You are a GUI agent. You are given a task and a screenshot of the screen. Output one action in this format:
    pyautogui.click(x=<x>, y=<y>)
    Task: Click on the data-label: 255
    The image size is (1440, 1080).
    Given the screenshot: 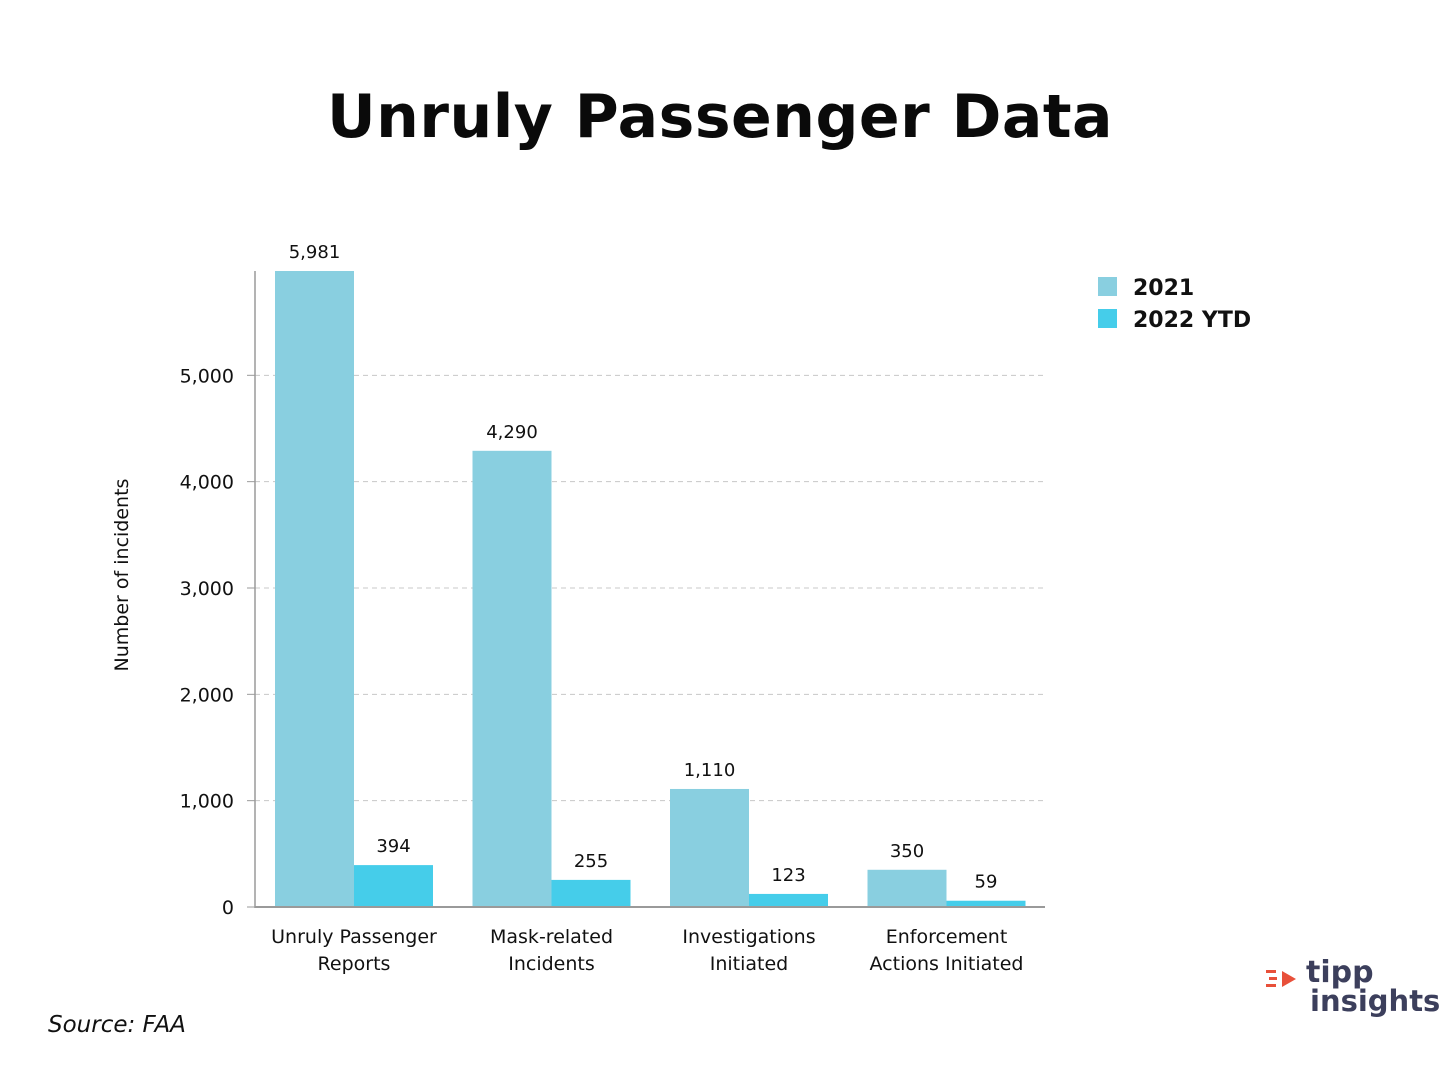 What is the action you would take?
    pyautogui.click(x=591, y=861)
    